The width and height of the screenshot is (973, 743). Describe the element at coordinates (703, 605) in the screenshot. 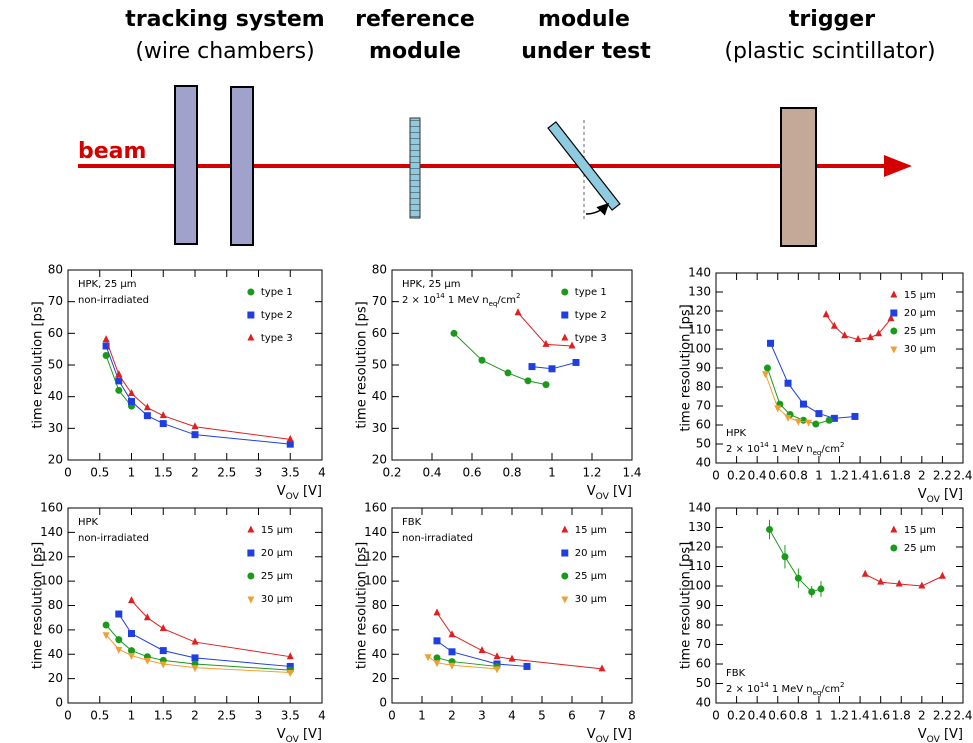

I see `y-tick-label: 90` at that location.